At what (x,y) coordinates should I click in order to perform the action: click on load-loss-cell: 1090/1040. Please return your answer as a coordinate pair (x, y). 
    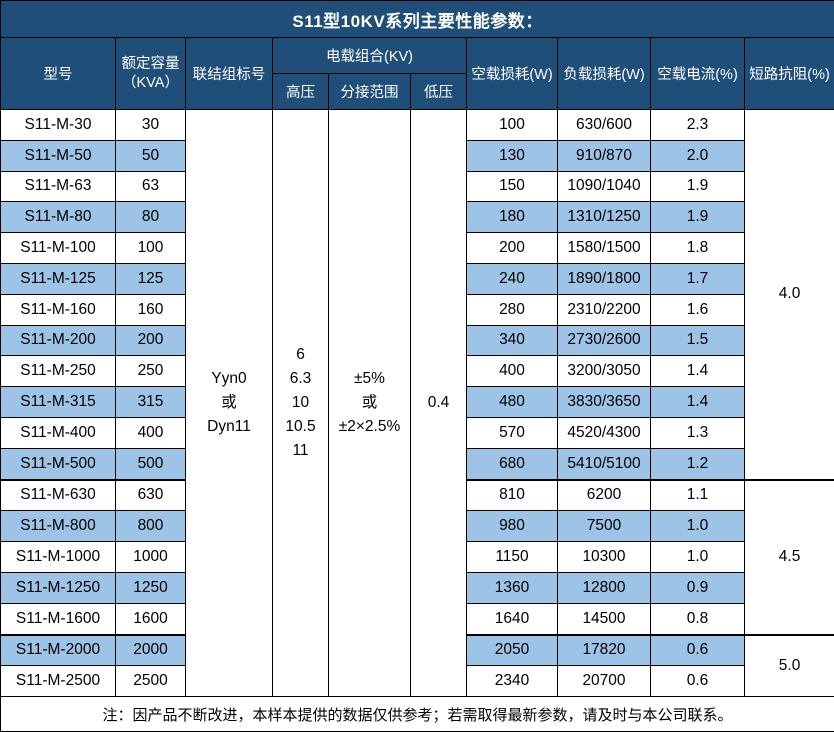
    Looking at the image, I should click on (604, 186).